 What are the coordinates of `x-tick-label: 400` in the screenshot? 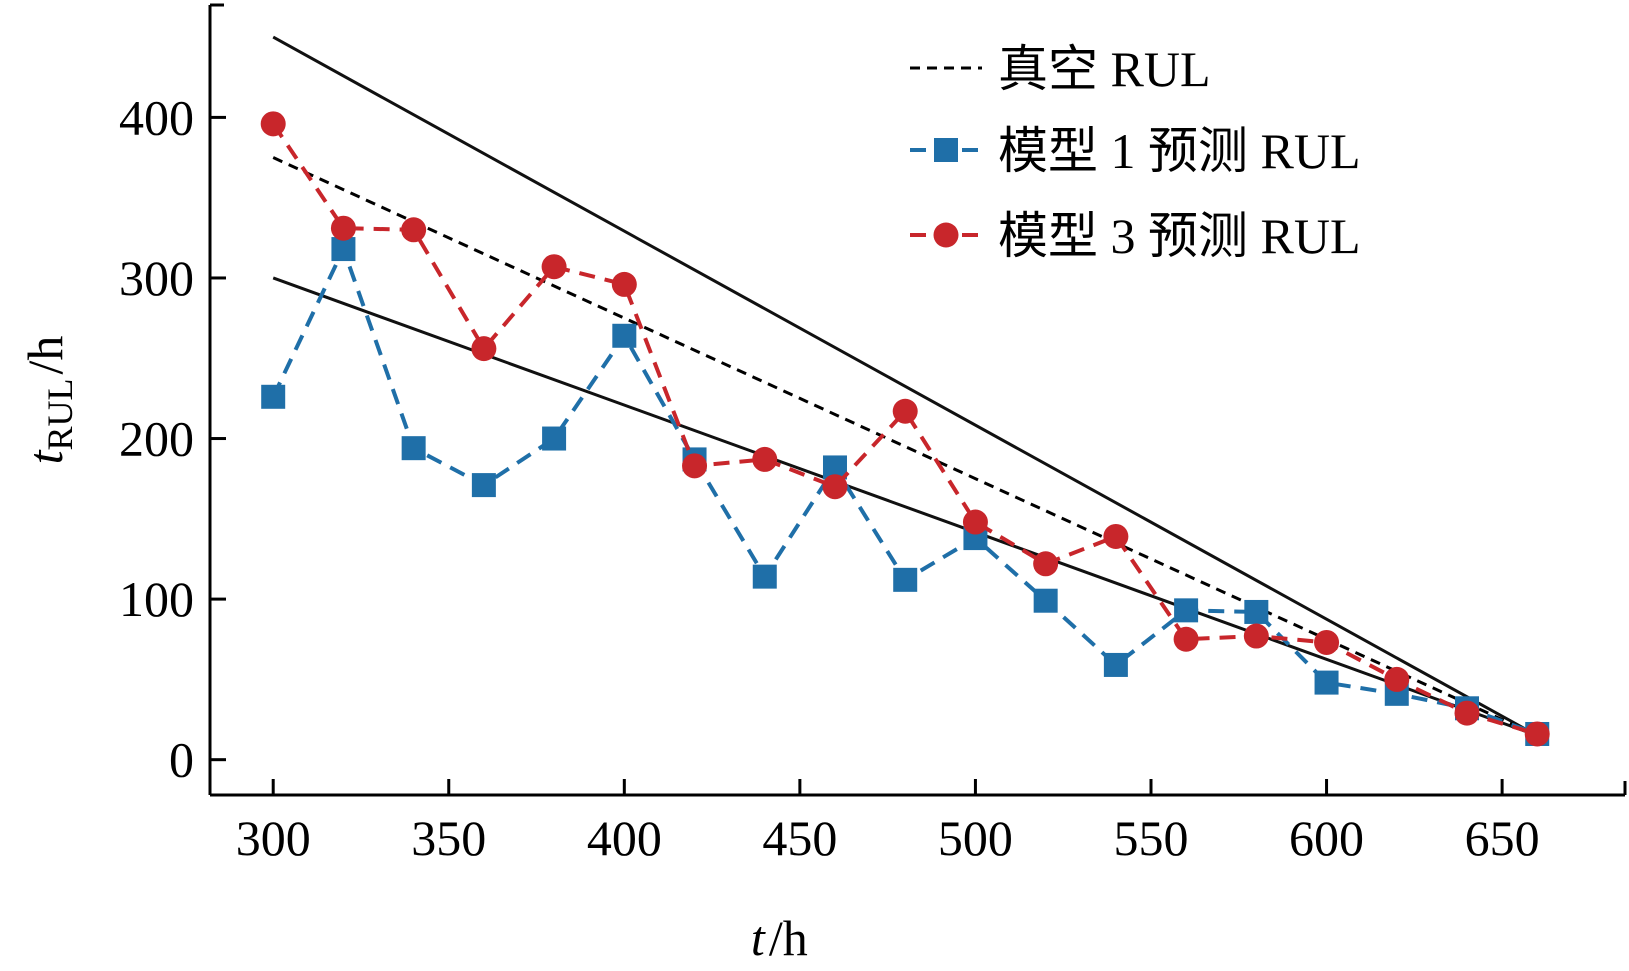 It's located at (624, 838).